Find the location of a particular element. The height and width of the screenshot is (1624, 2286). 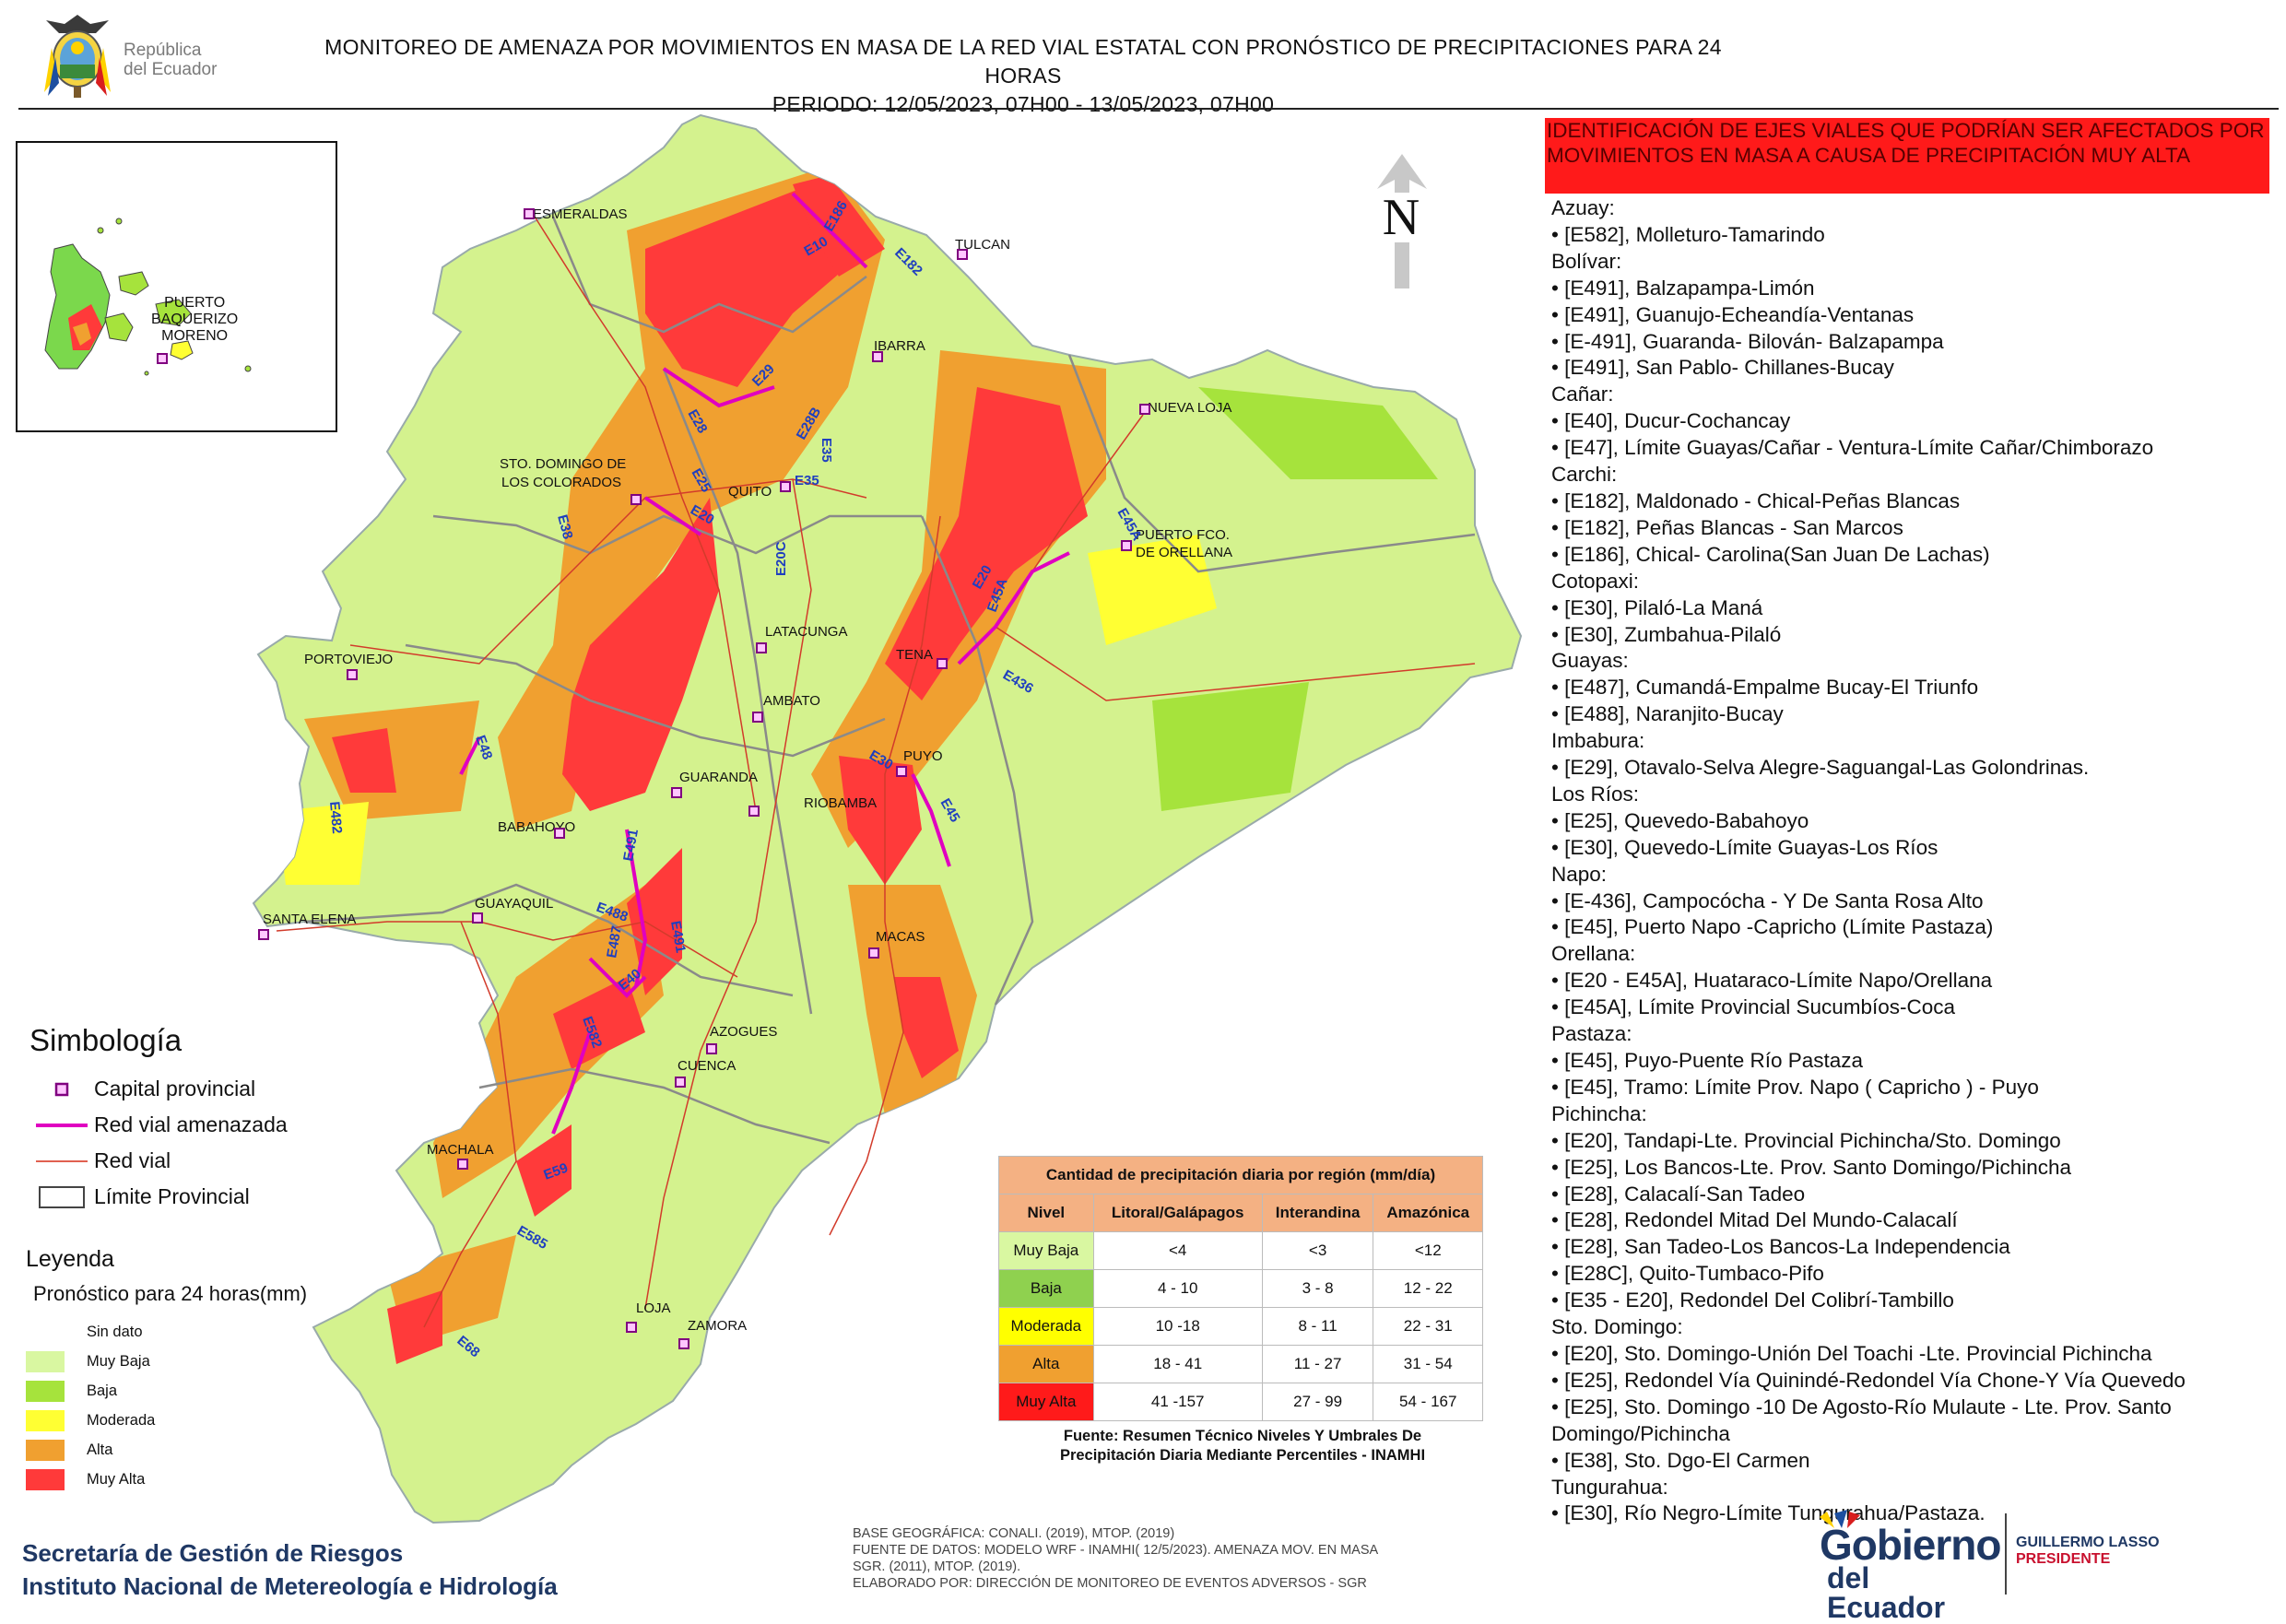

road-line-icon is located at coordinates (62, 1161).